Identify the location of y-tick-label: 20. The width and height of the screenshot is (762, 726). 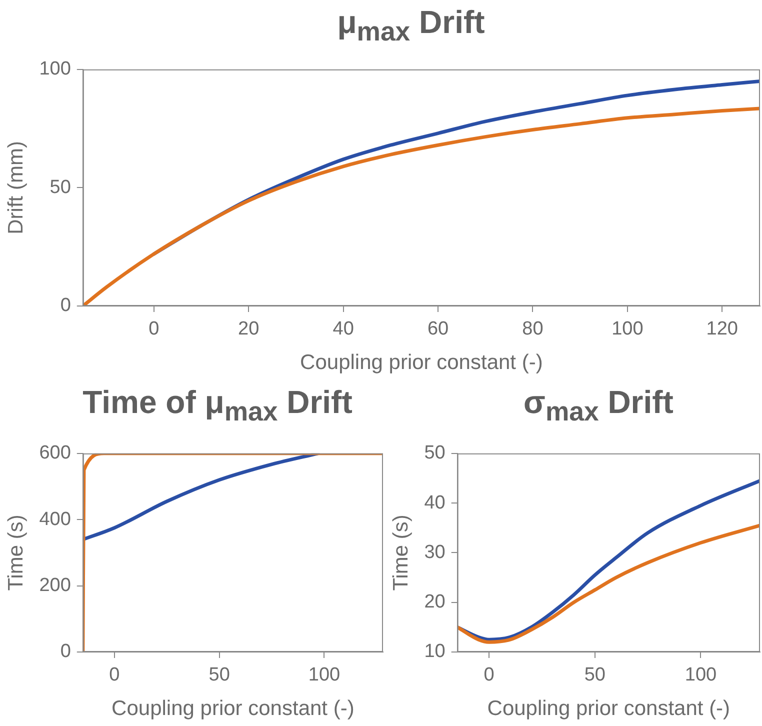
(435, 602).